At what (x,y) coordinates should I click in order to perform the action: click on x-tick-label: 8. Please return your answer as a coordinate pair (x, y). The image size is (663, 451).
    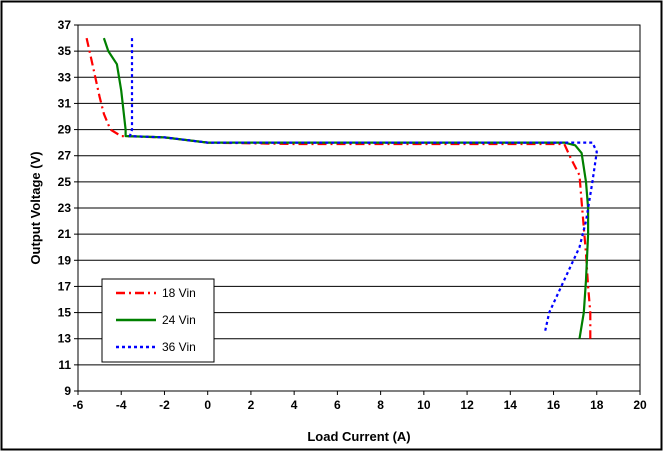
    Looking at the image, I should click on (380, 405).